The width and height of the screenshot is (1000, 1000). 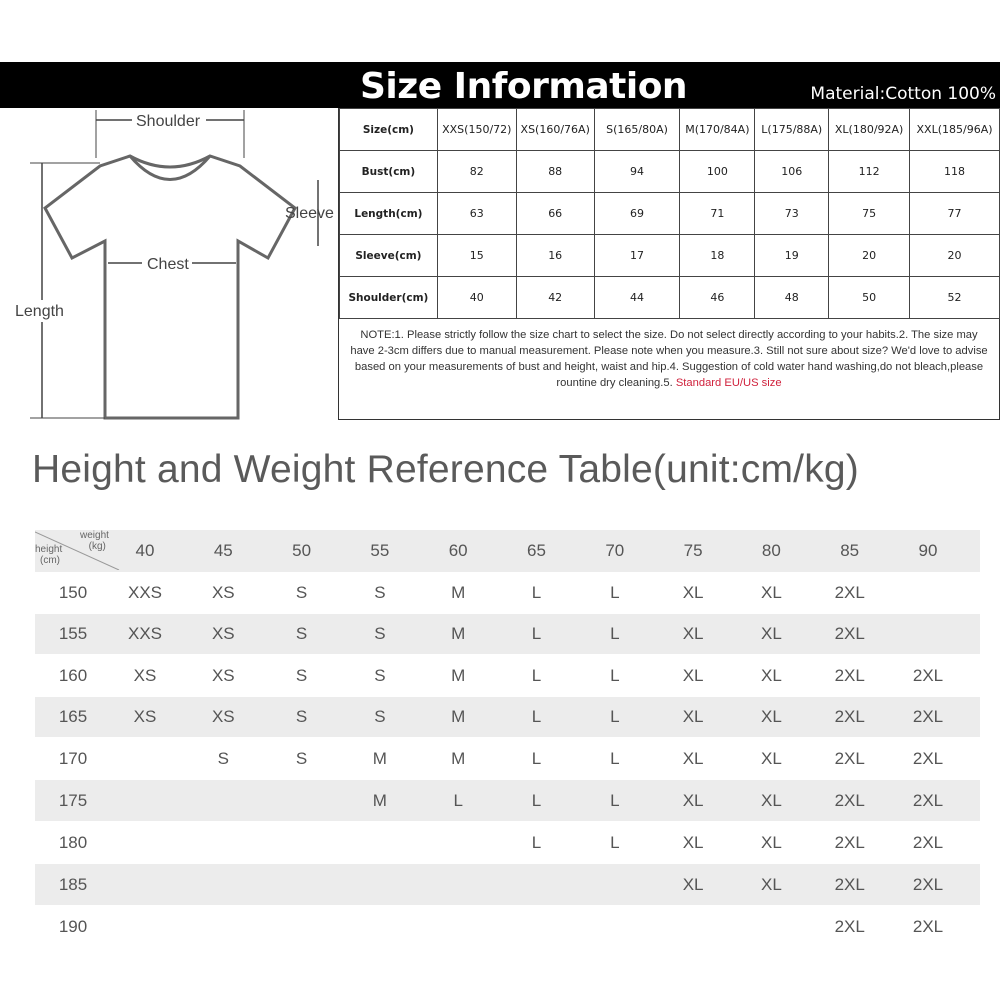 What do you see at coordinates (693, 550) in the screenshot?
I see `weight-header: 75` at bounding box center [693, 550].